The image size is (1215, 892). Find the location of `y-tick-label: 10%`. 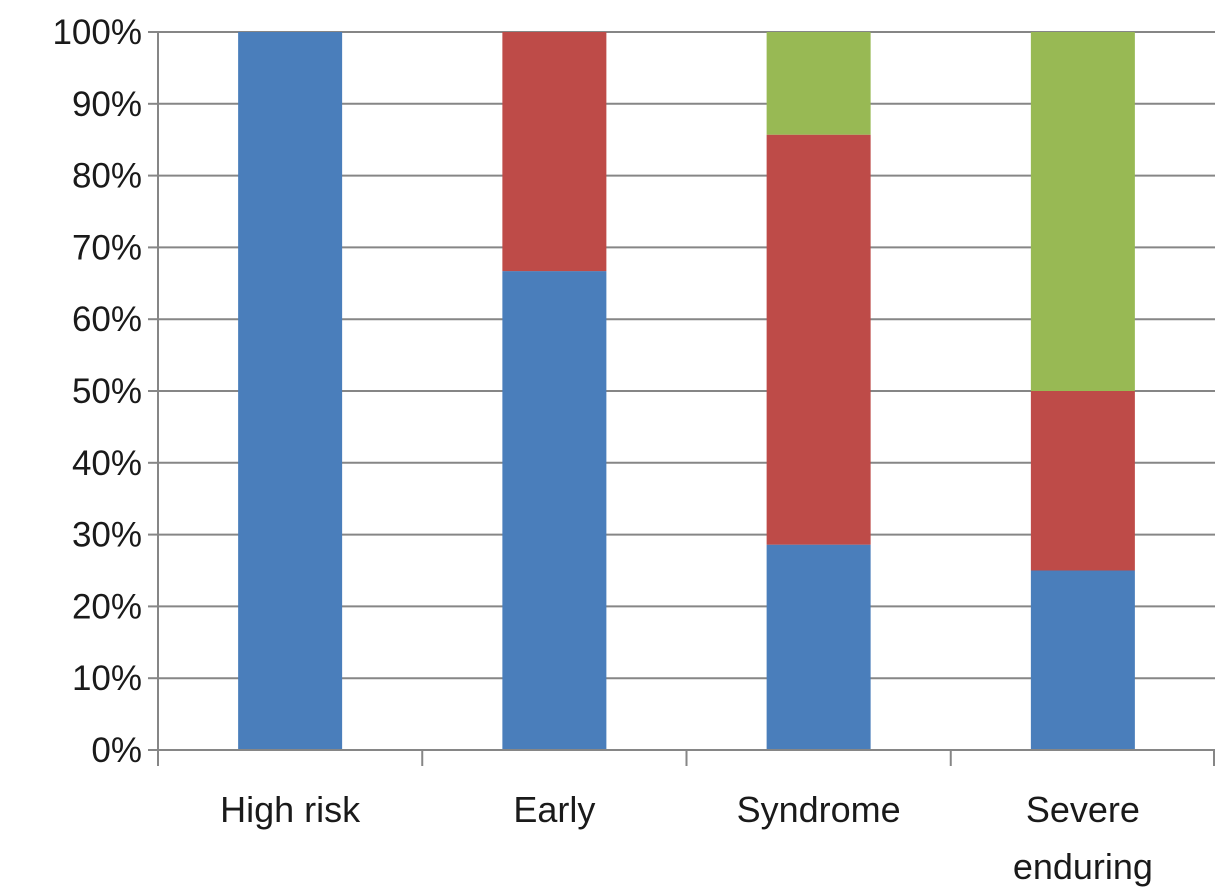

y-tick-label: 10% is located at coordinates (107, 678).